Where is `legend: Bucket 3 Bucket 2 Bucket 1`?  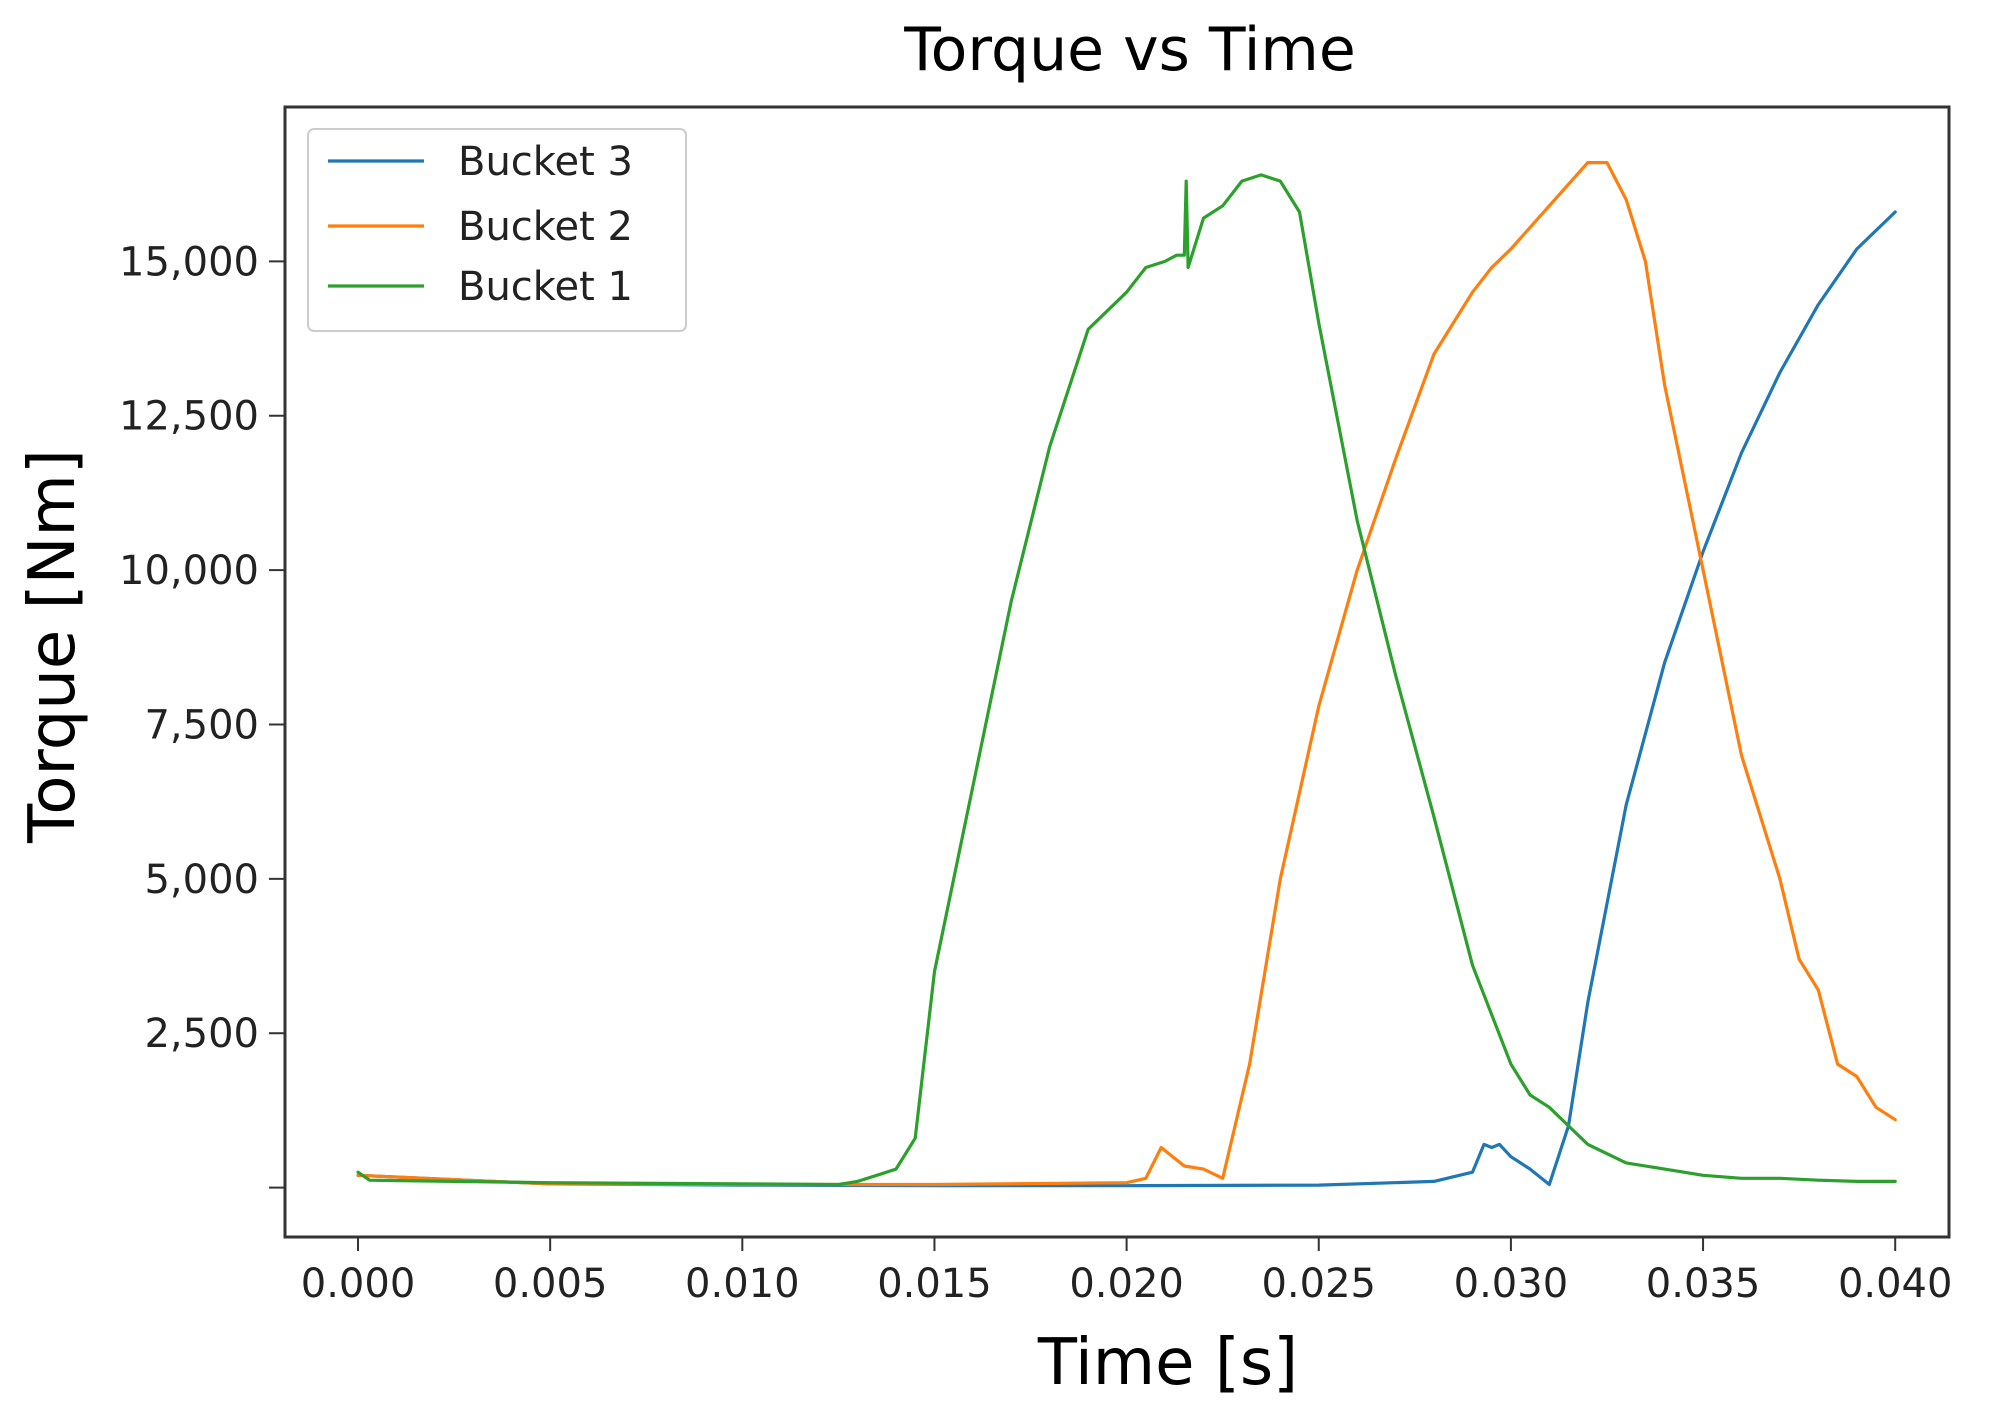
legend: Bucket 3 Bucket 2 Bucket 1 is located at coordinates (497, 230).